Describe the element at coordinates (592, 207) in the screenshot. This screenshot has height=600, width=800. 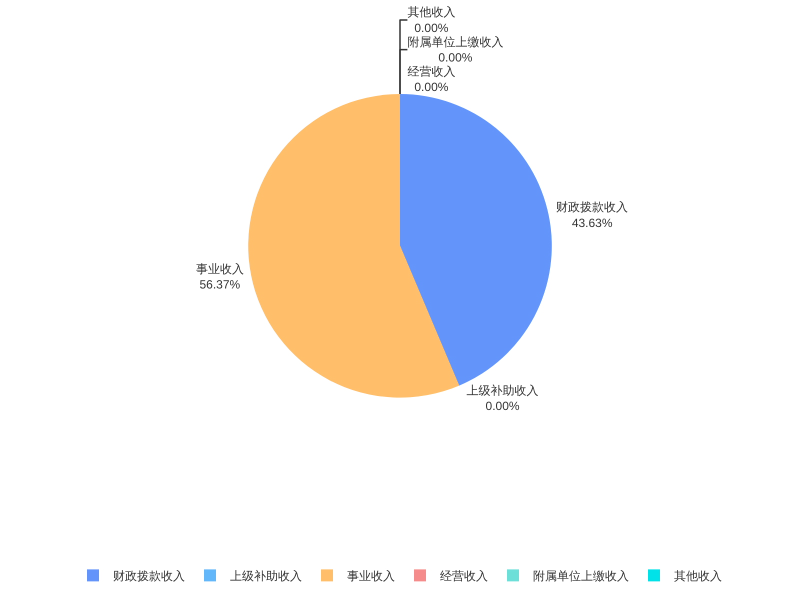
I see `slice-label: 财政拨款收入` at that location.